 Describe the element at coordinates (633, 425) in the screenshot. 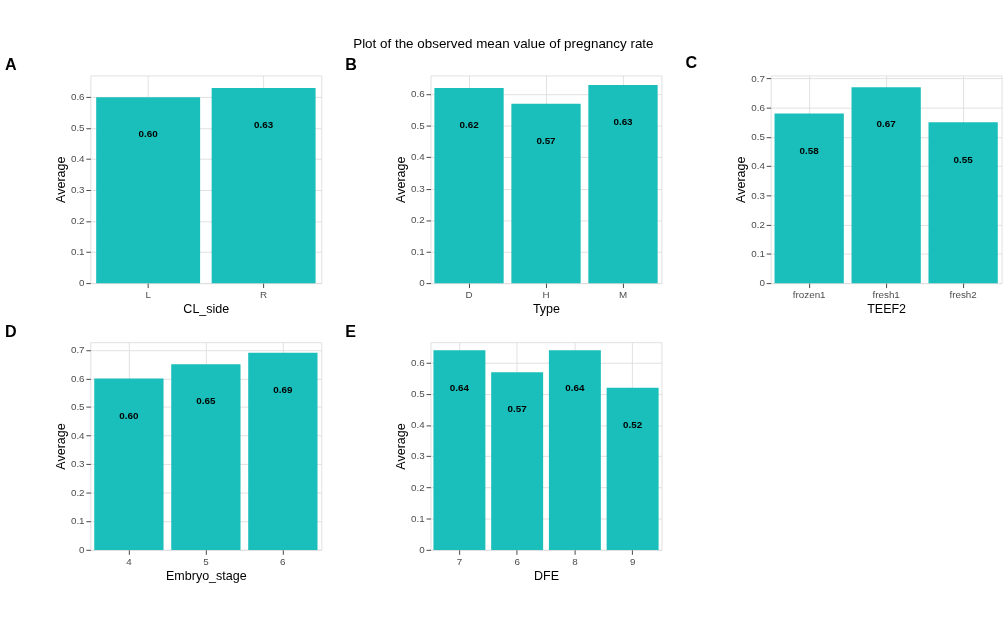

I see `data-label: 0.52` at that location.